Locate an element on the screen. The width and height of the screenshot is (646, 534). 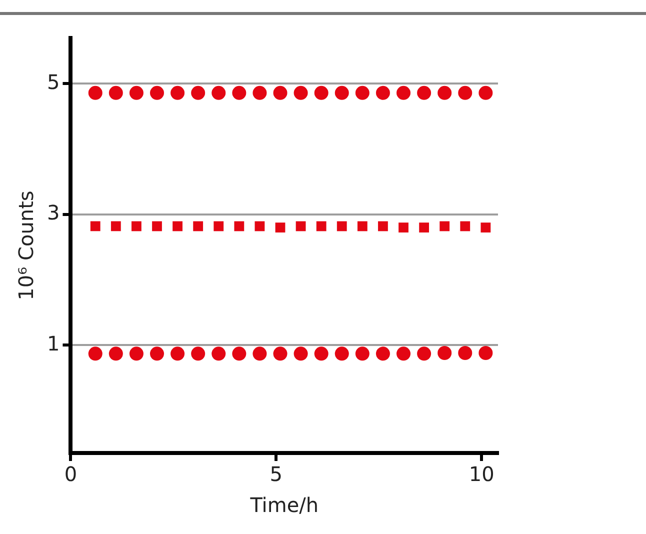
x-tick-label: 0 is located at coordinates (71, 474).